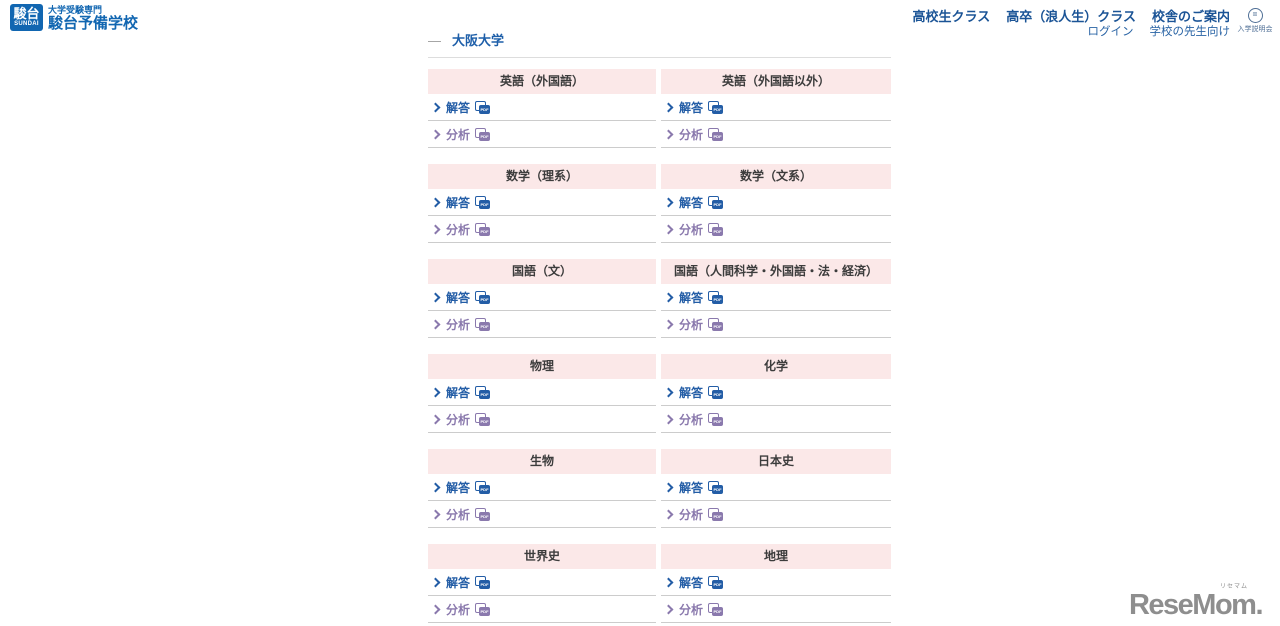  What do you see at coordinates (26, 24) in the screenshot?
I see `logo-romaji: SUNDAI` at bounding box center [26, 24].